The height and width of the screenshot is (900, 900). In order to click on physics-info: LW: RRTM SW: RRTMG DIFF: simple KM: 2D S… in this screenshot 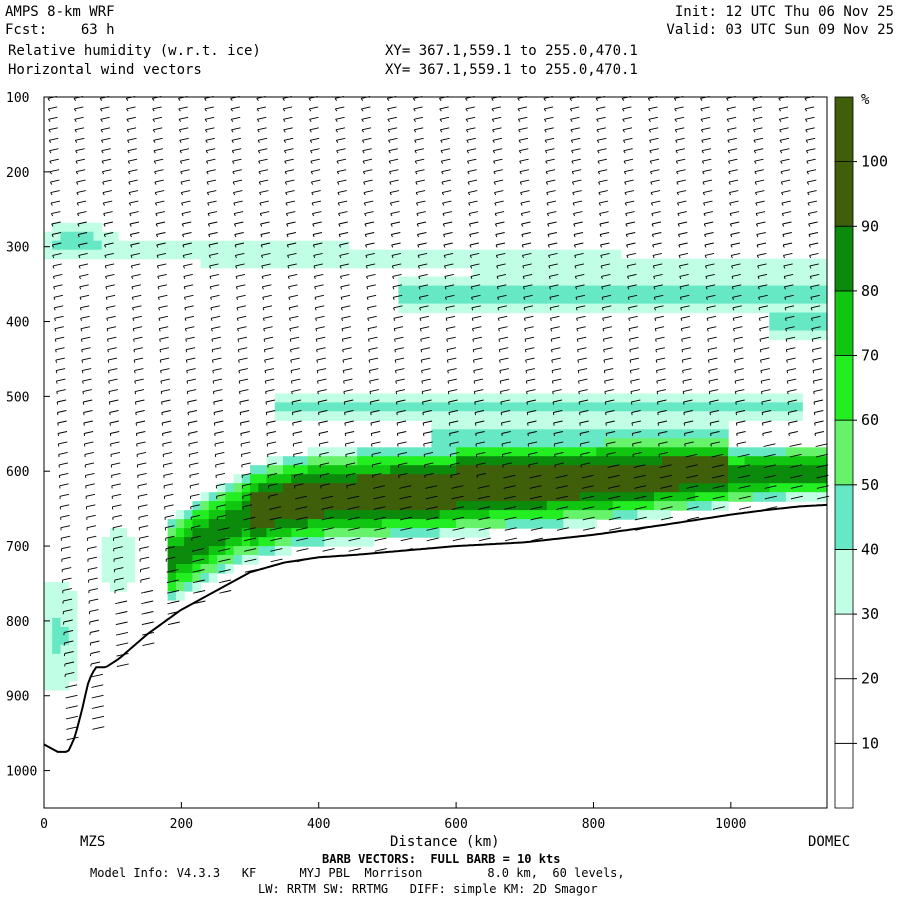, I will do `click(428, 889)`.